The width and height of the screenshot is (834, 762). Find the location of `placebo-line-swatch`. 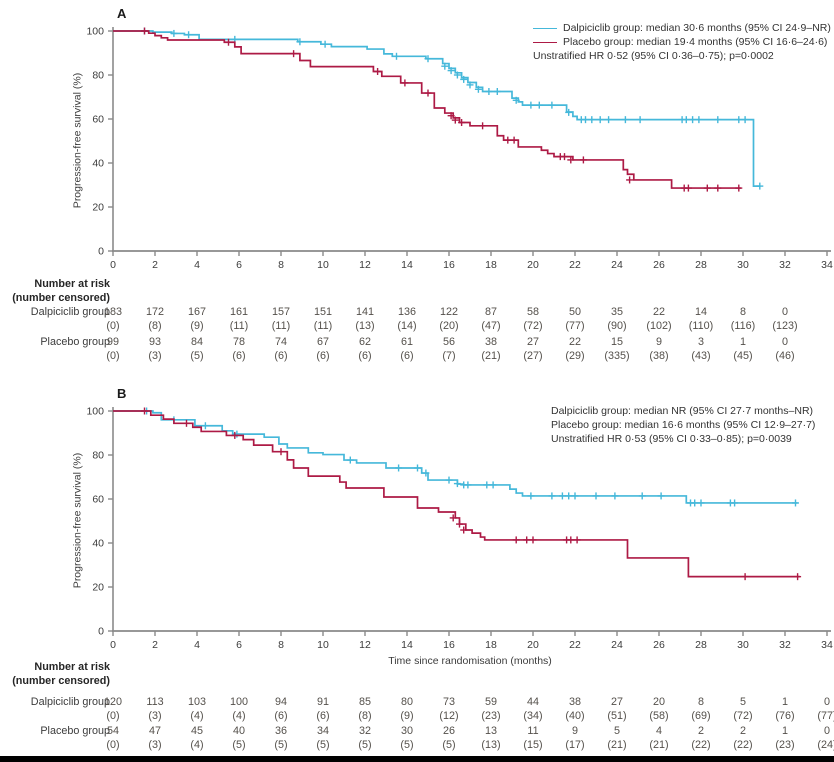

placebo-line-swatch is located at coordinates (545, 42).